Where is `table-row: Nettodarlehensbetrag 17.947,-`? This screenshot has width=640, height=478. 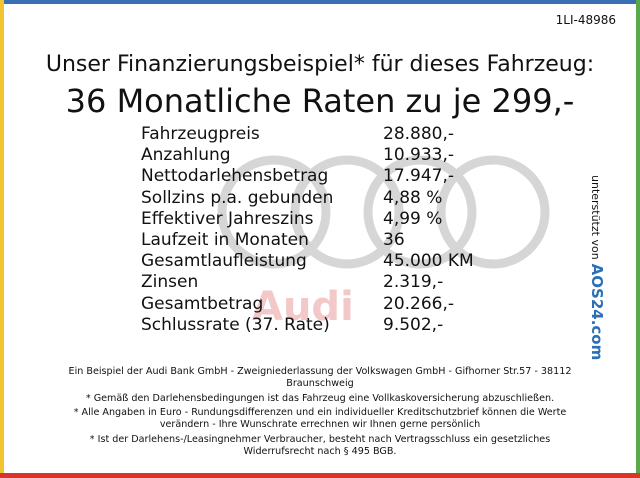
table-row: Nettodarlehensbetrag 17.947,- is located at coordinates (321, 176).